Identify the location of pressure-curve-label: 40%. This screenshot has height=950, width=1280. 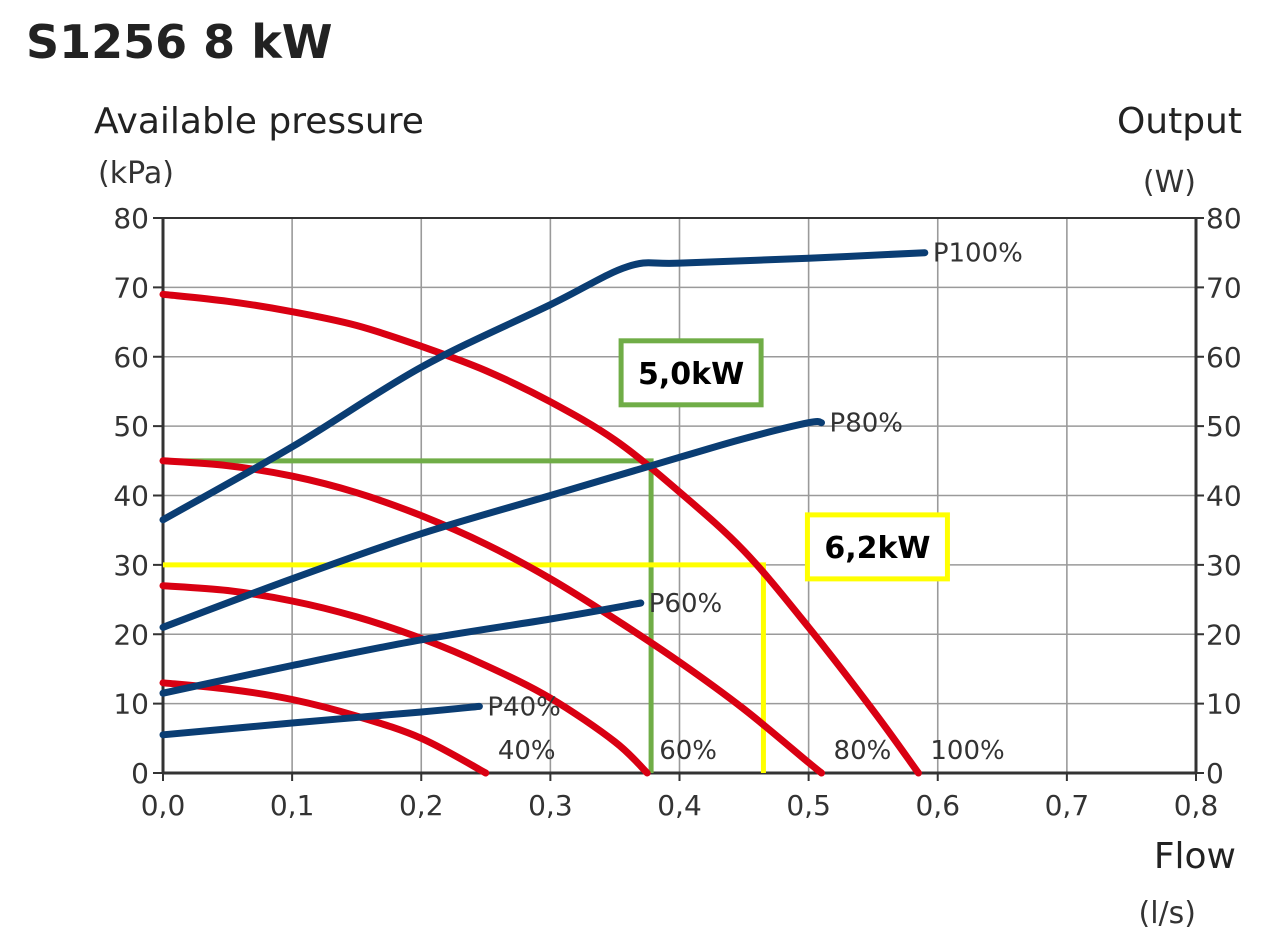
(527, 751).